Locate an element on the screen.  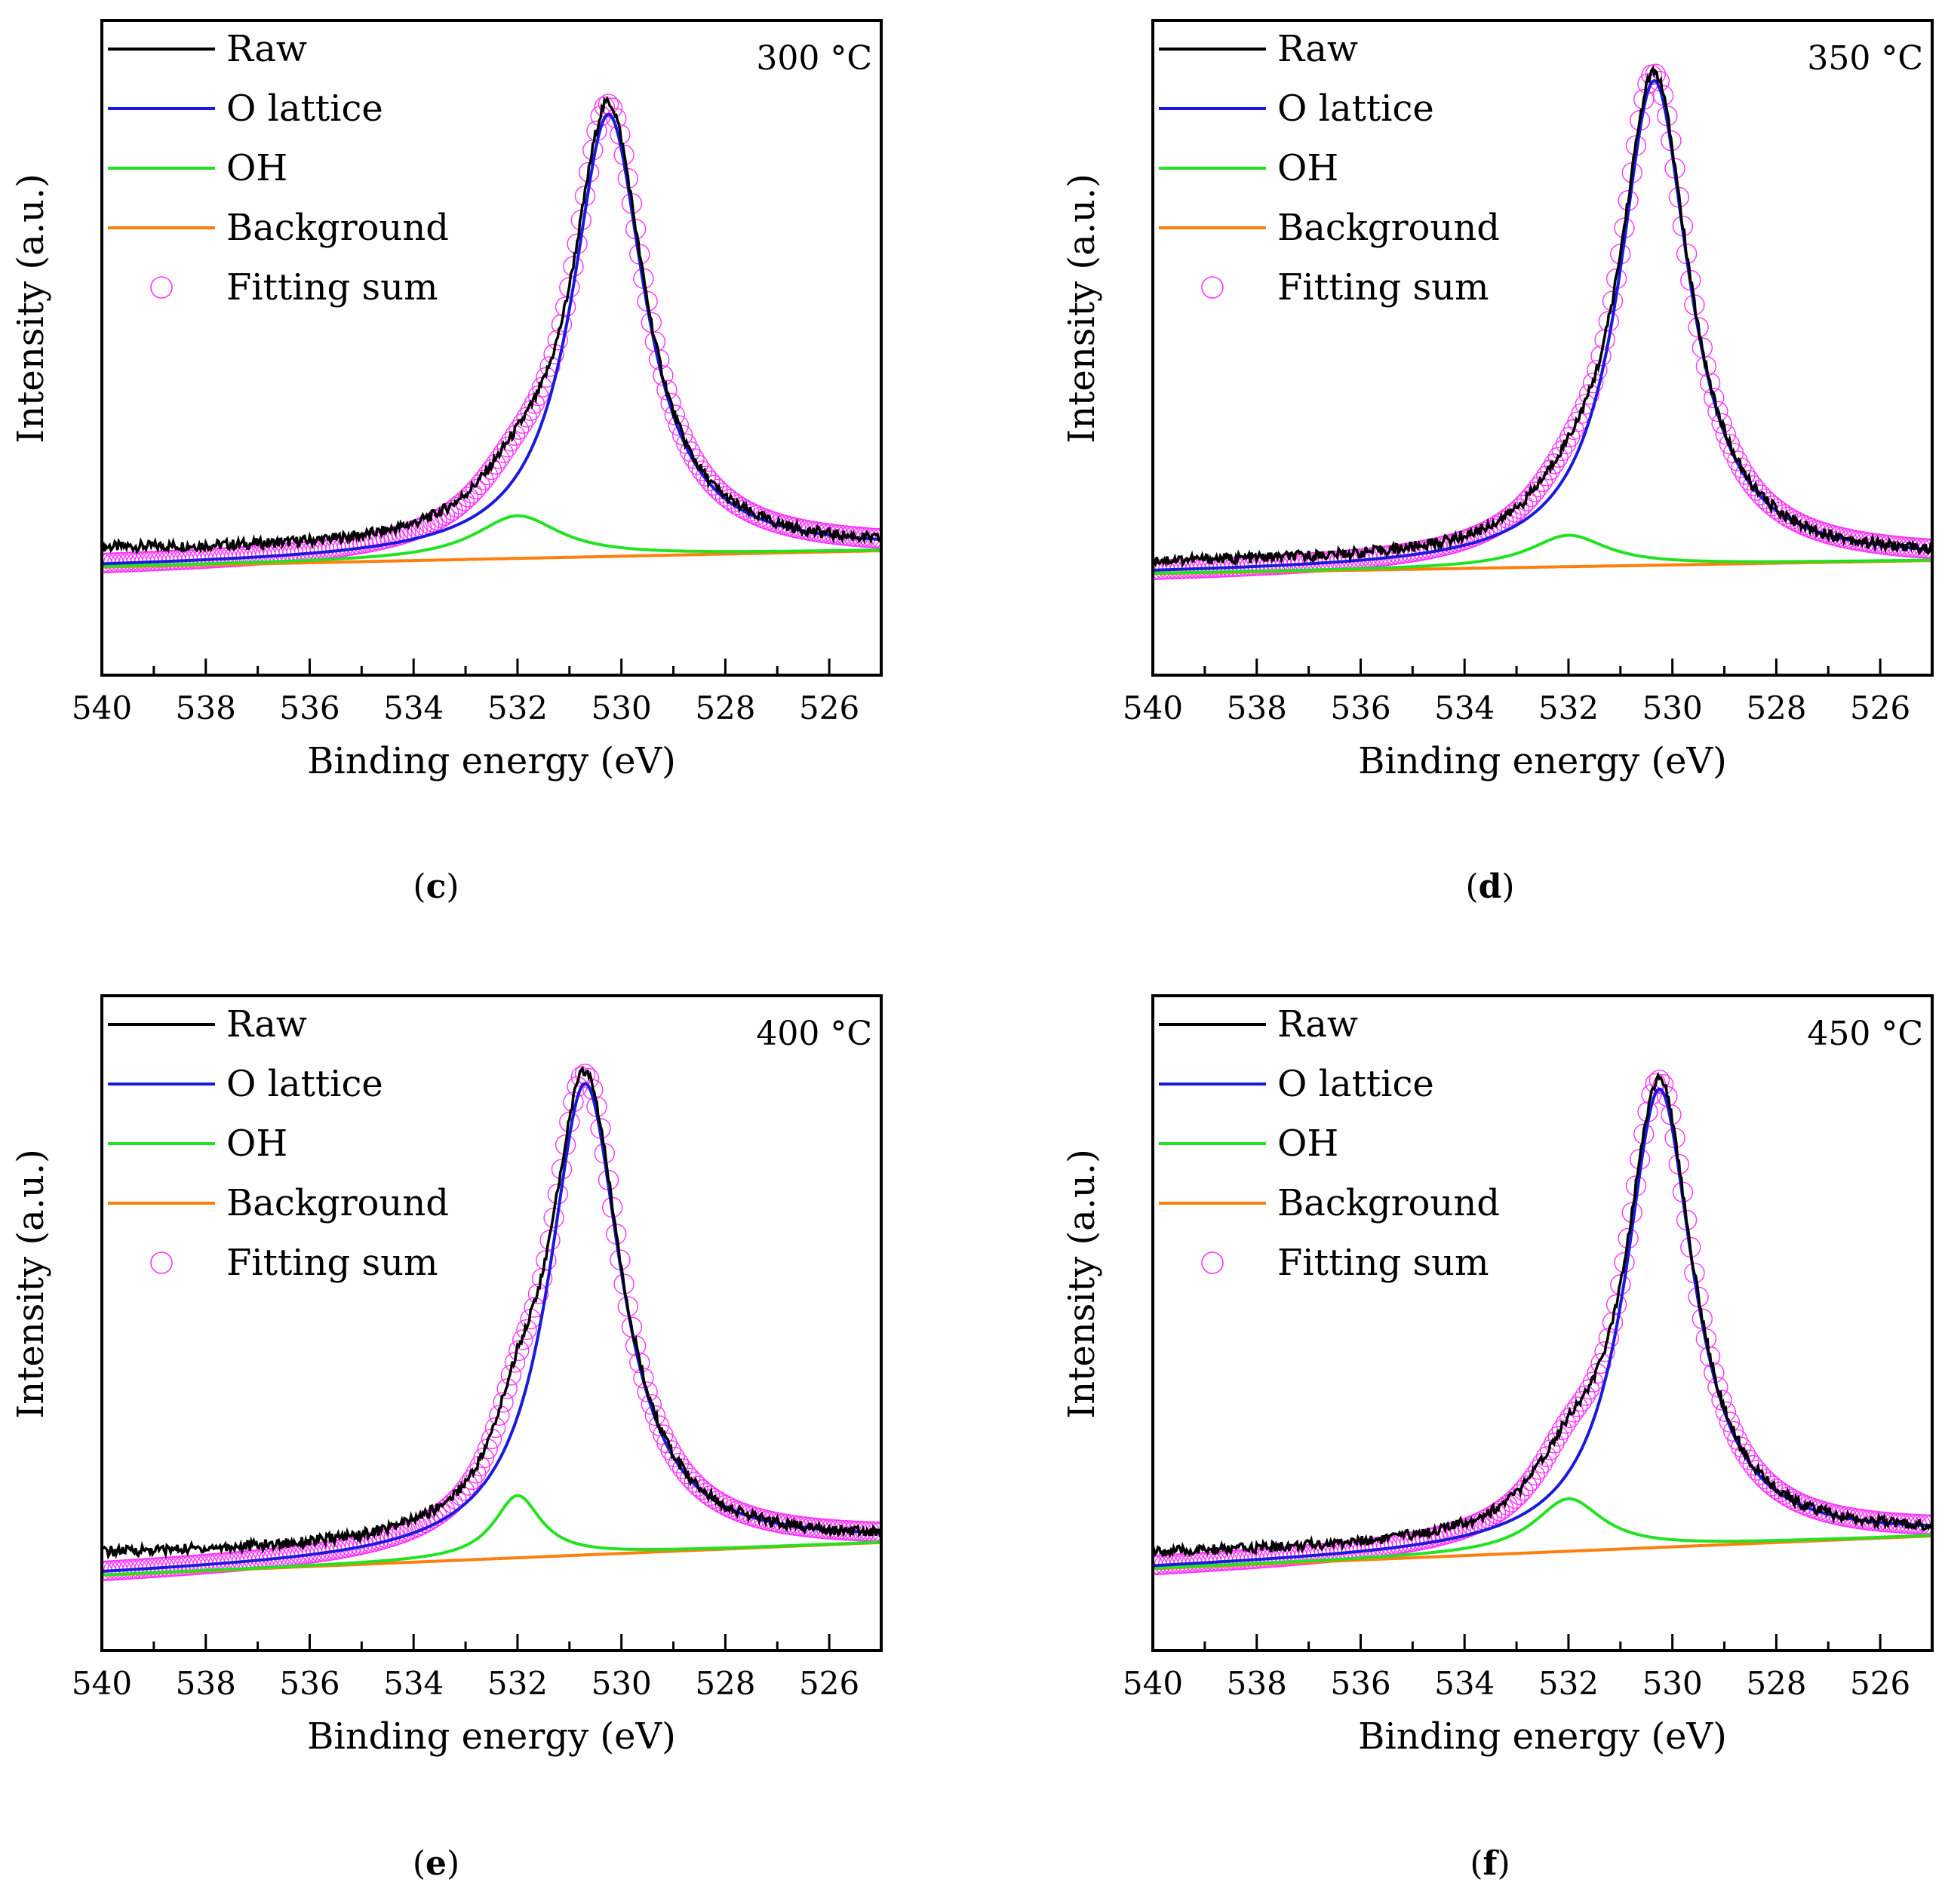
caption-letter: c is located at coordinates (436, 887).